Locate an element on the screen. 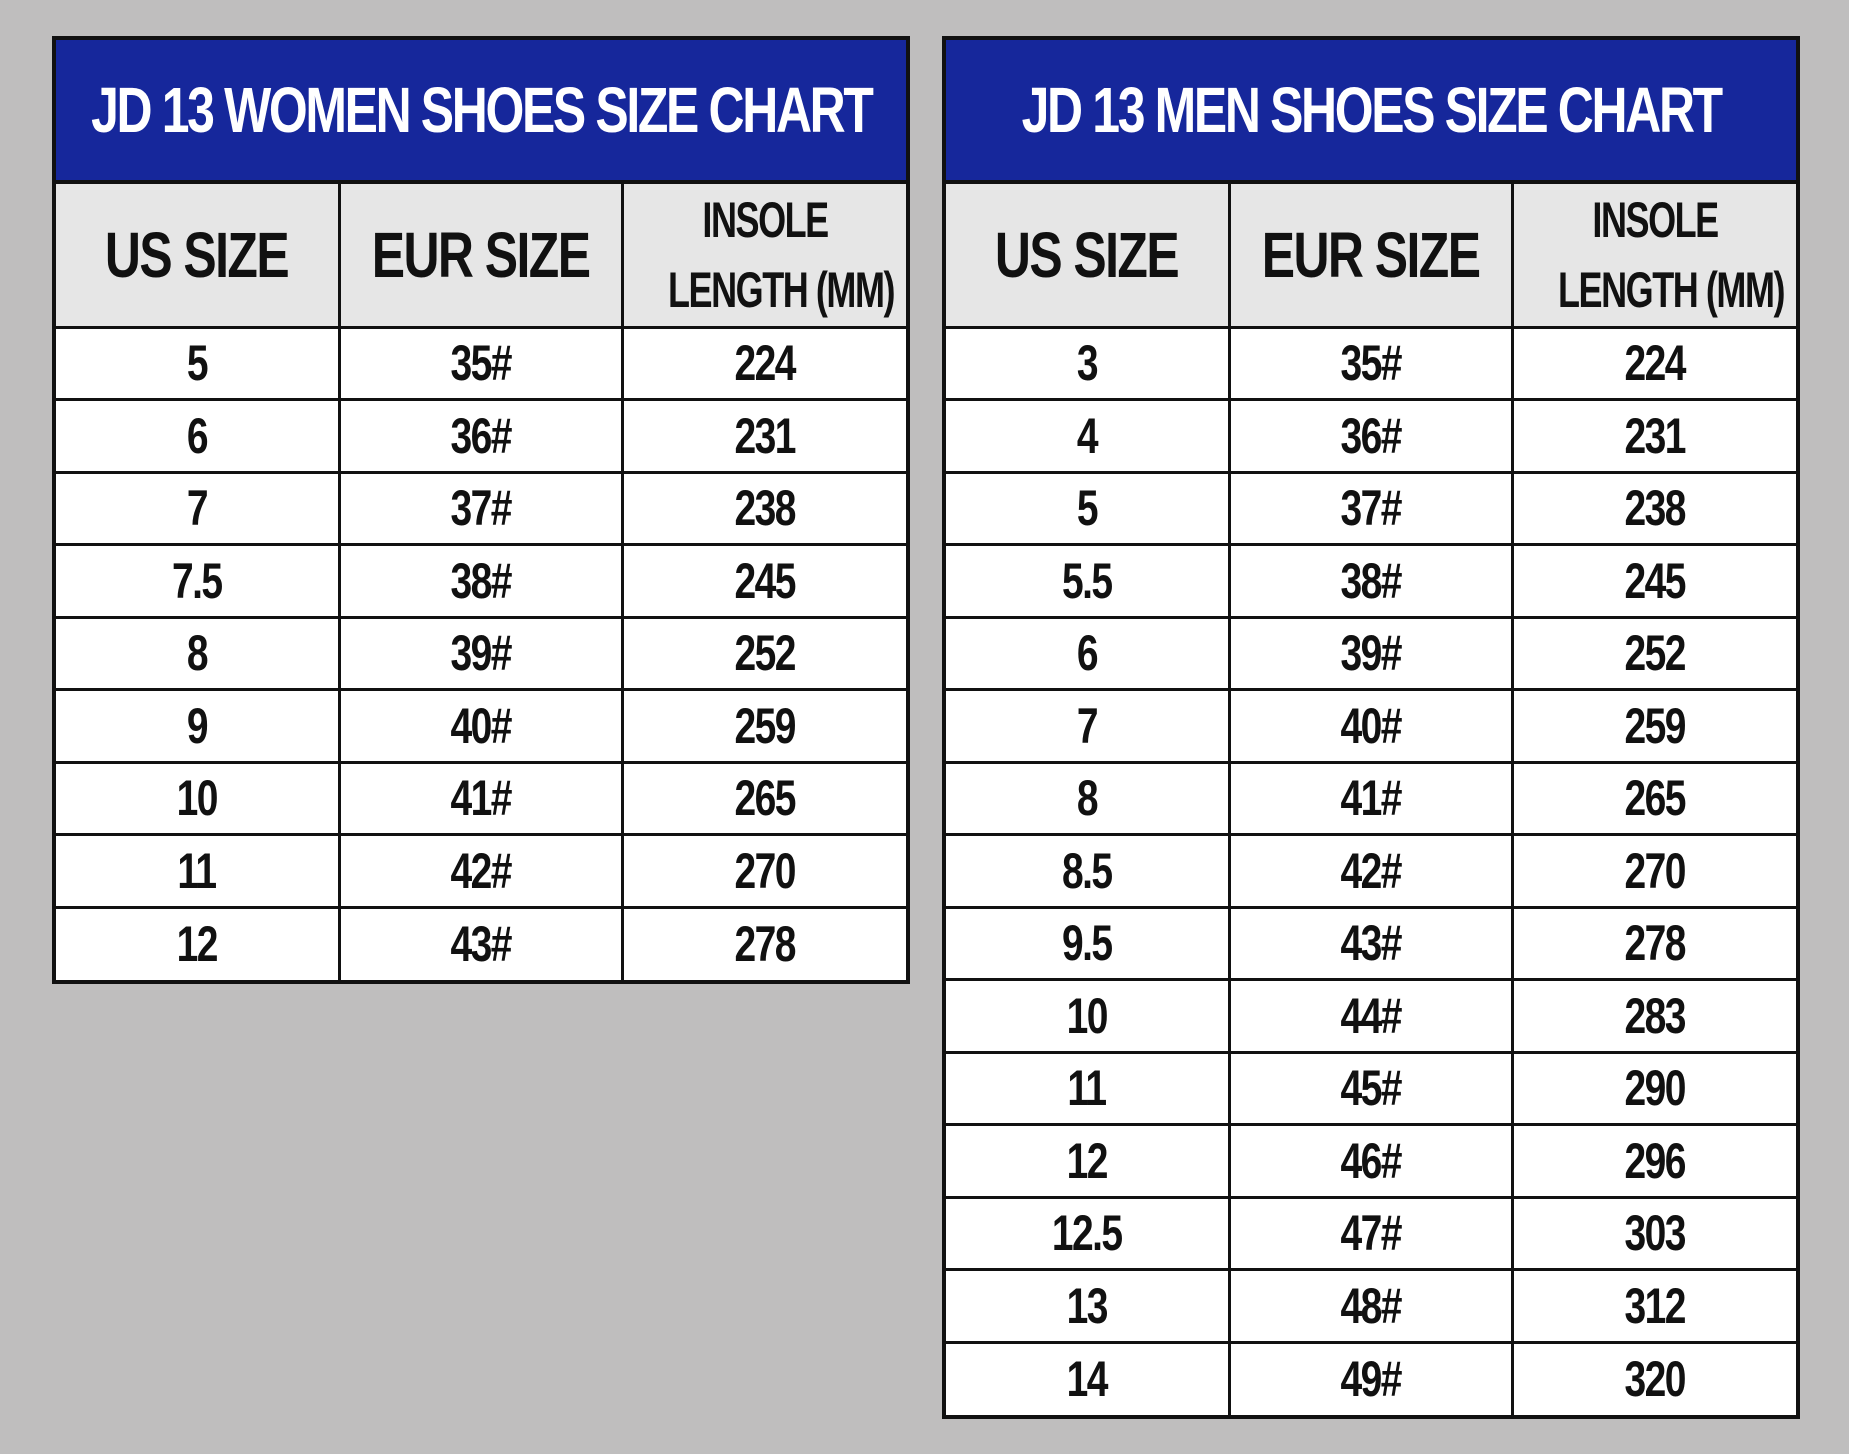 The width and height of the screenshot is (1849, 1454). table-row: 6 36# 231 is located at coordinates (481, 436).